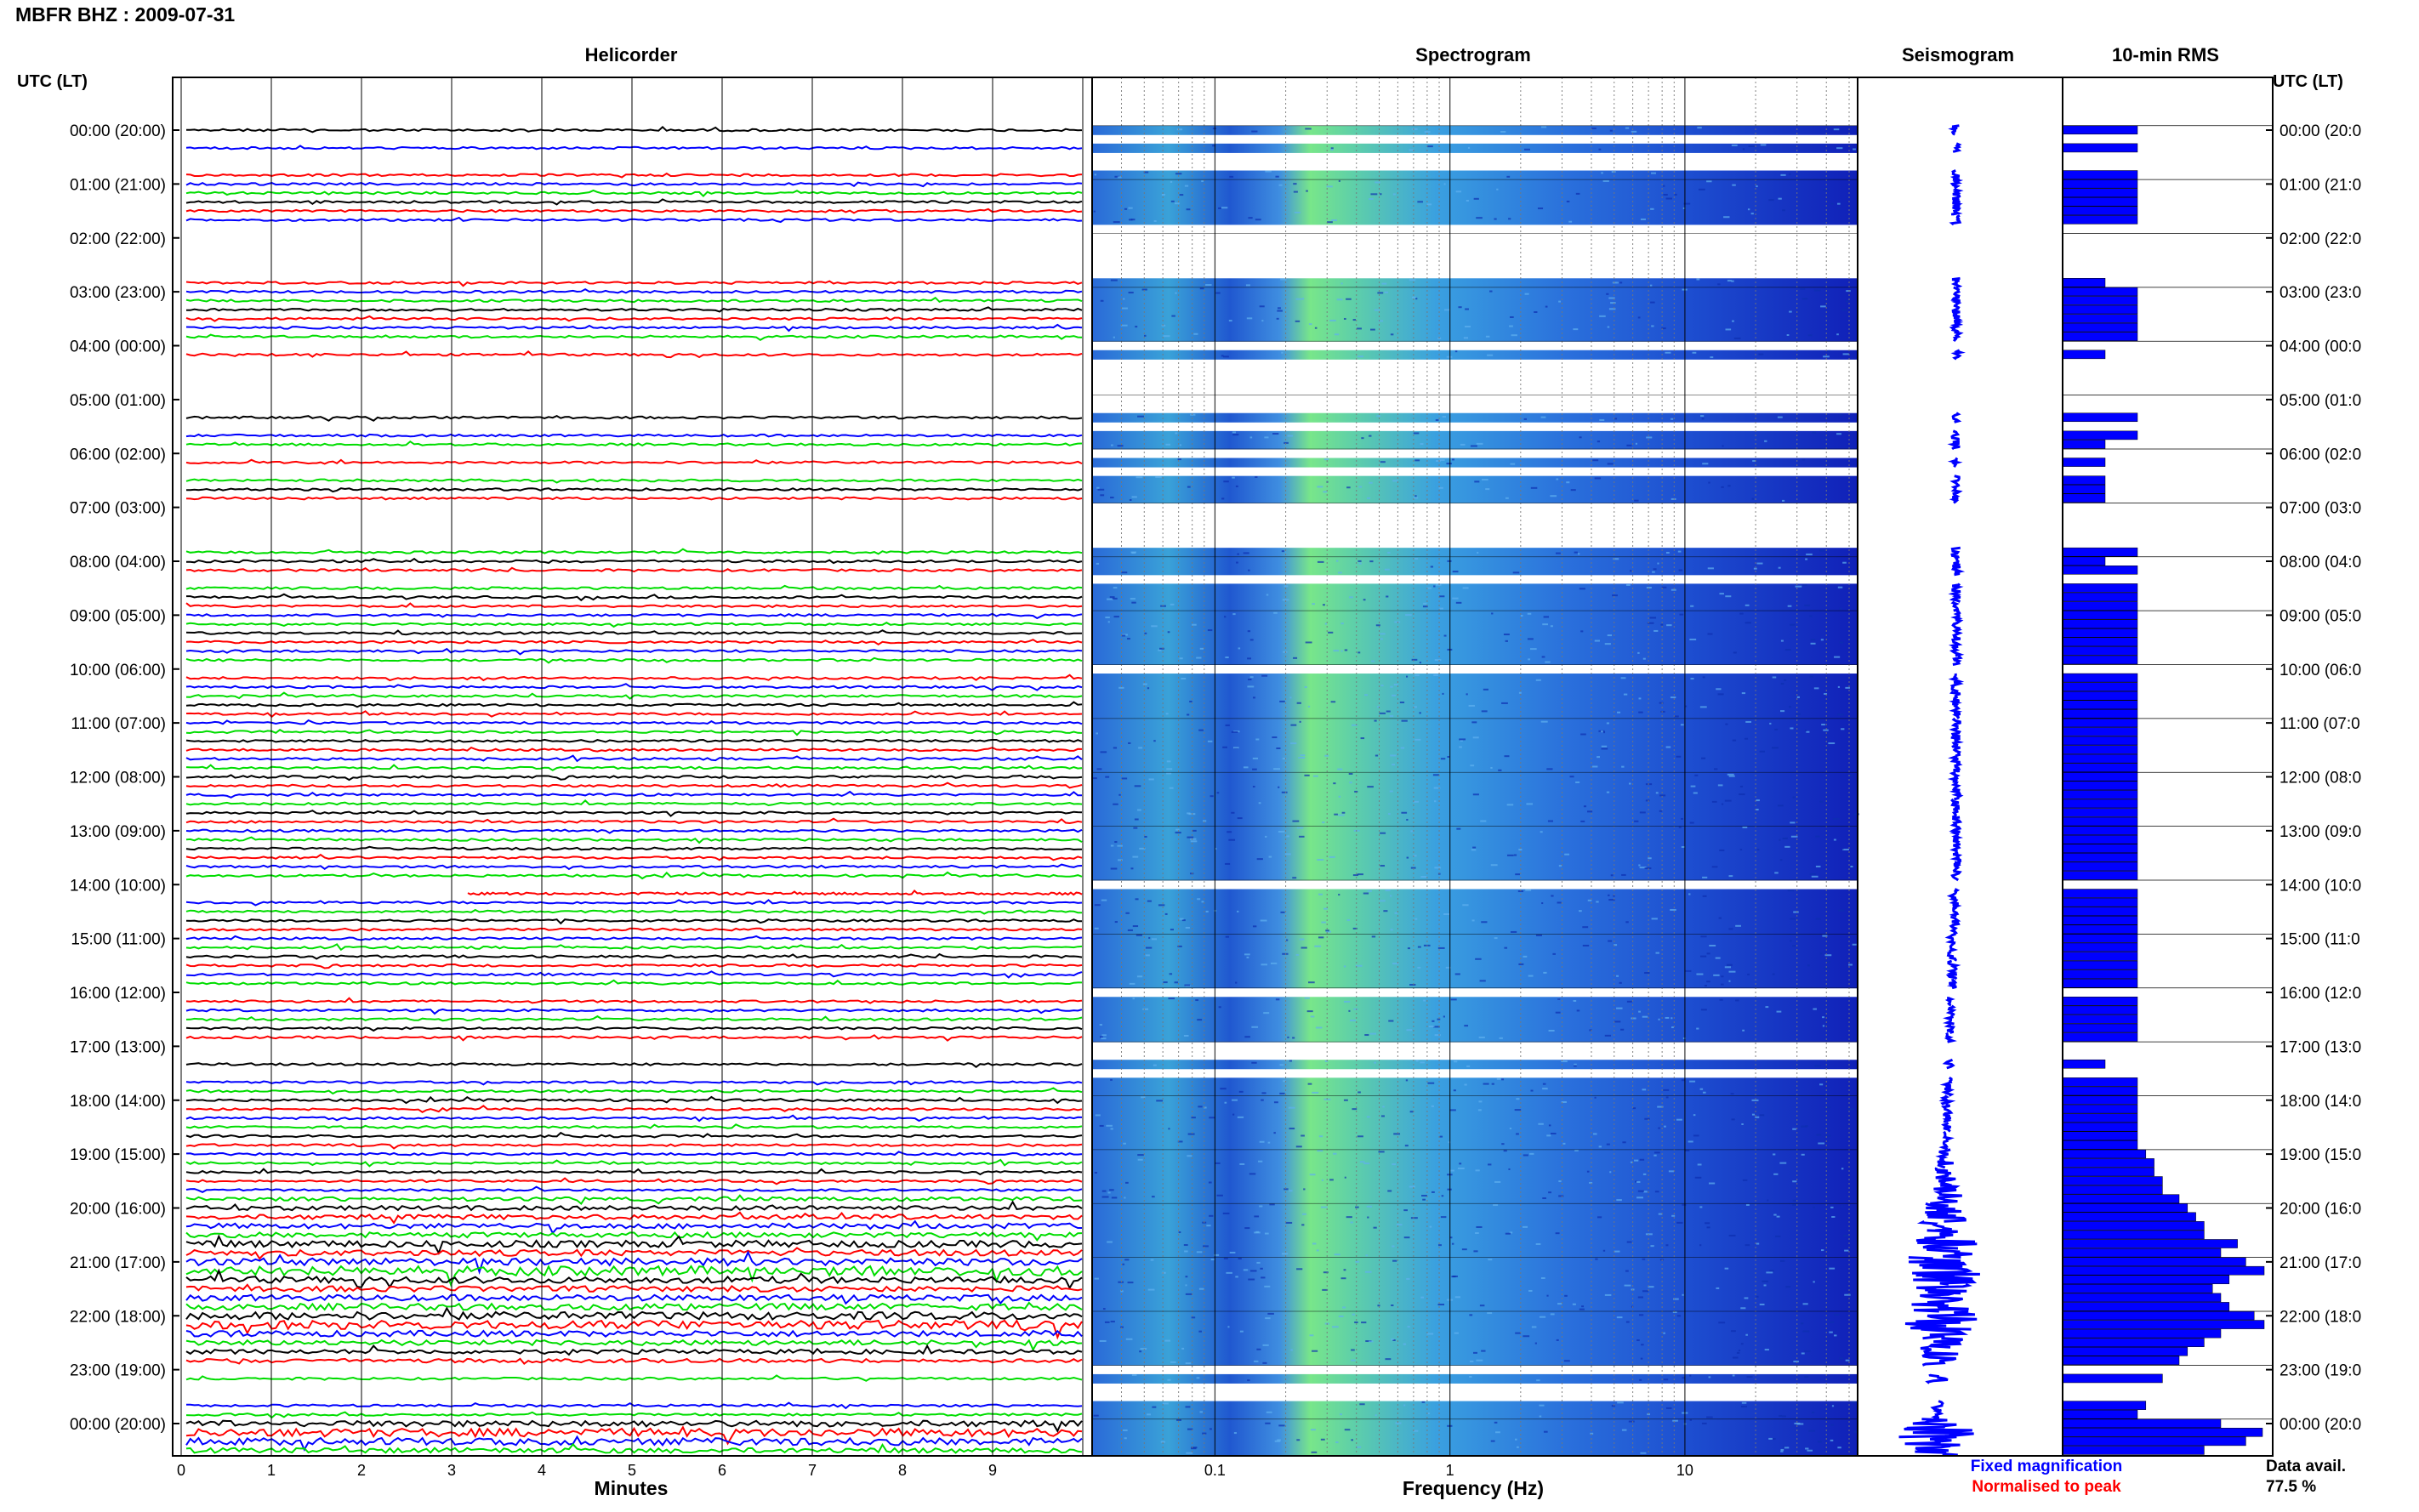  What do you see at coordinates (812, 1470) in the screenshot?
I see `minute-tick-label: 7` at bounding box center [812, 1470].